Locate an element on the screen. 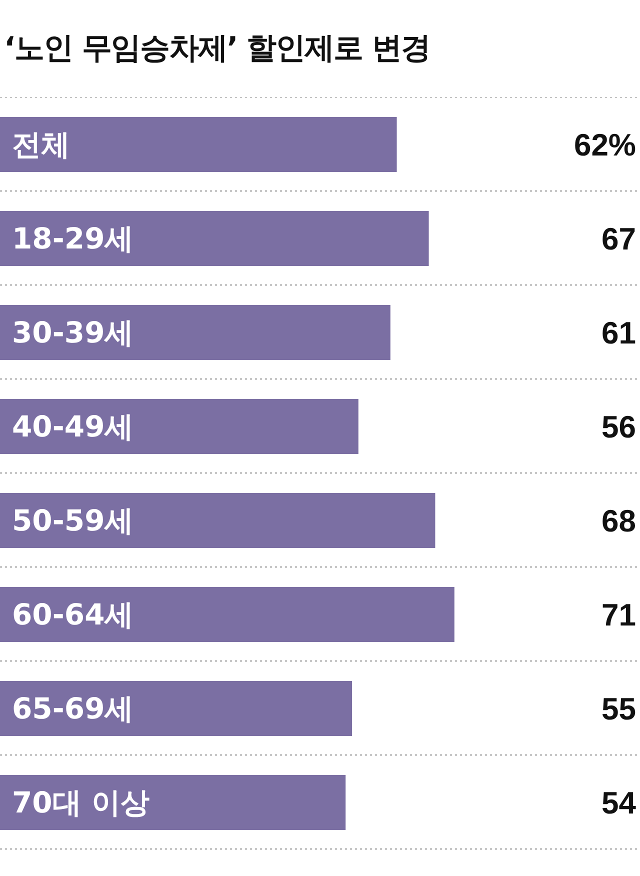 This screenshot has height=876, width=640. y-tick-label: 60-64세 is located at coordinates (73, 615).